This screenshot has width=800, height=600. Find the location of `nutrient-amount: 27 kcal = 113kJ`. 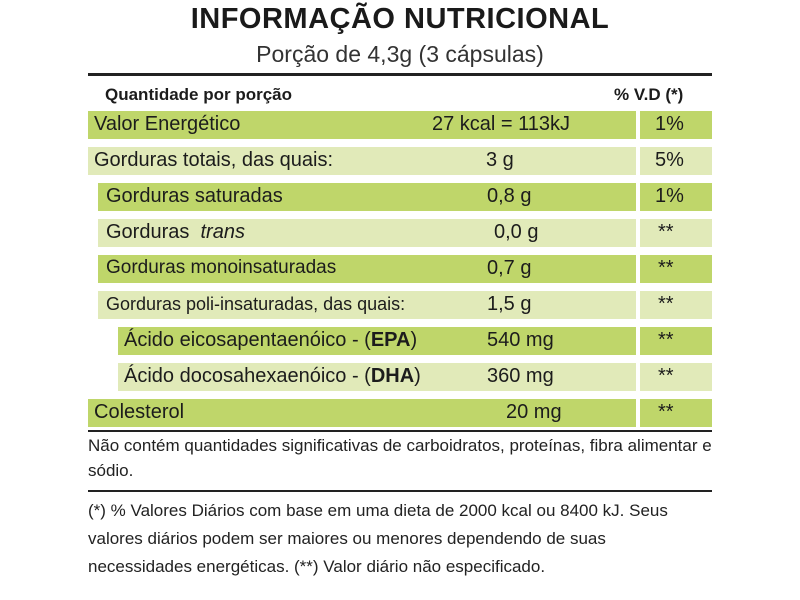

nutrient-amount: 27 kcal = 113kJ is located at coordinates (501, 124).